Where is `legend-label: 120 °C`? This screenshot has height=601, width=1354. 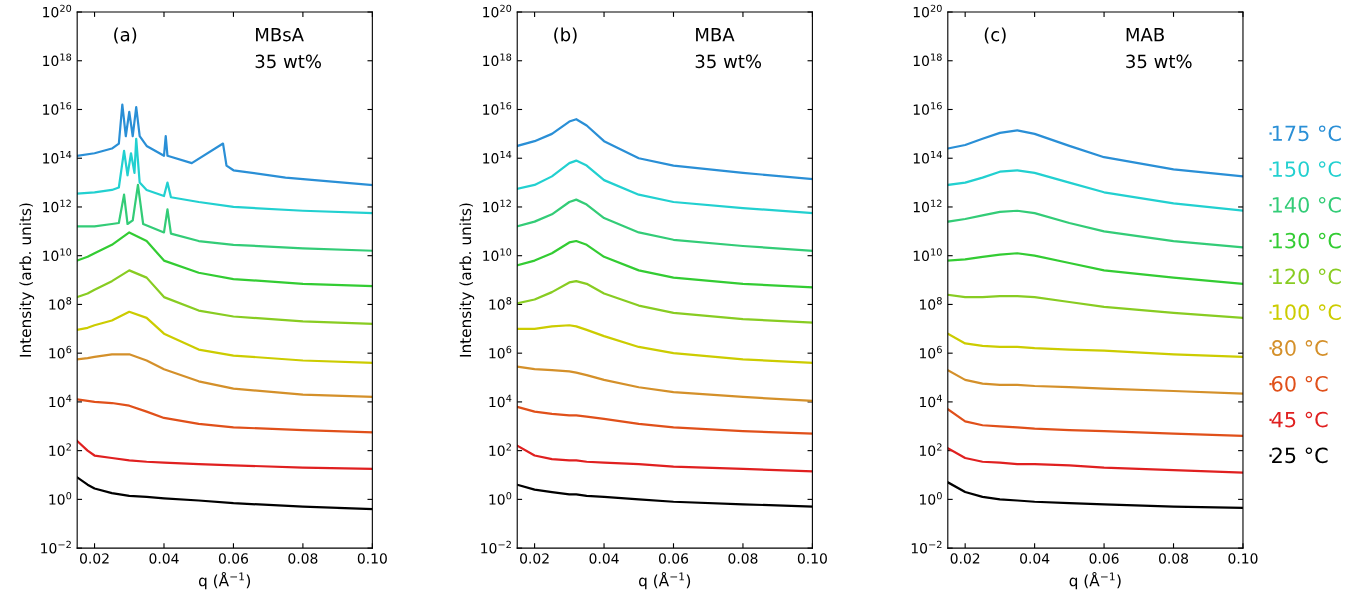 legend-label: 120 °C is located at coordinates (1306, 276).